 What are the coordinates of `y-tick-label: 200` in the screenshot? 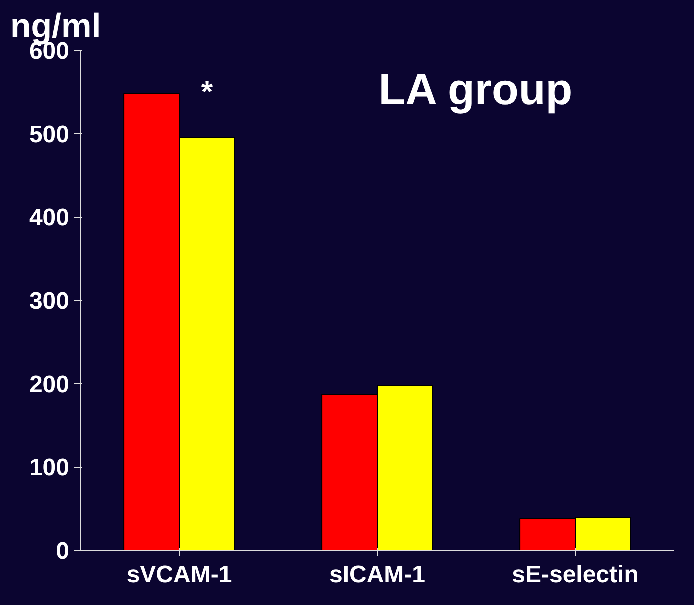 It's located at (49, 384).